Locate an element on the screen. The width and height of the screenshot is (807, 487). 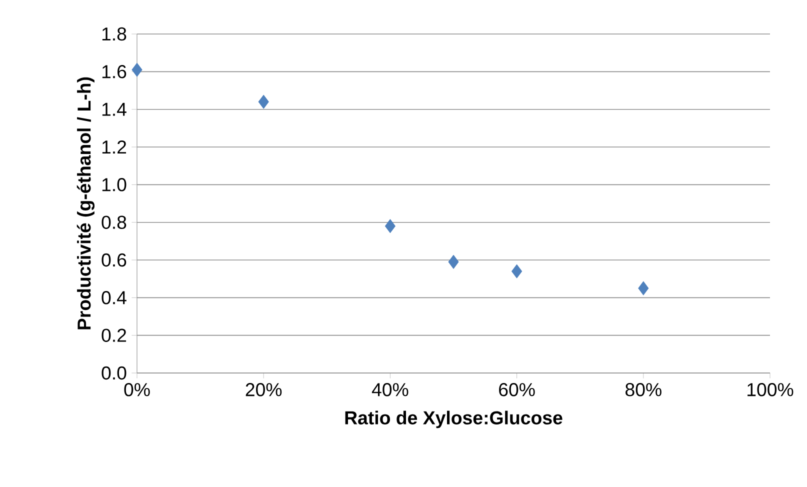
x-tick-label: 80% is located at coordinates (644, 389).